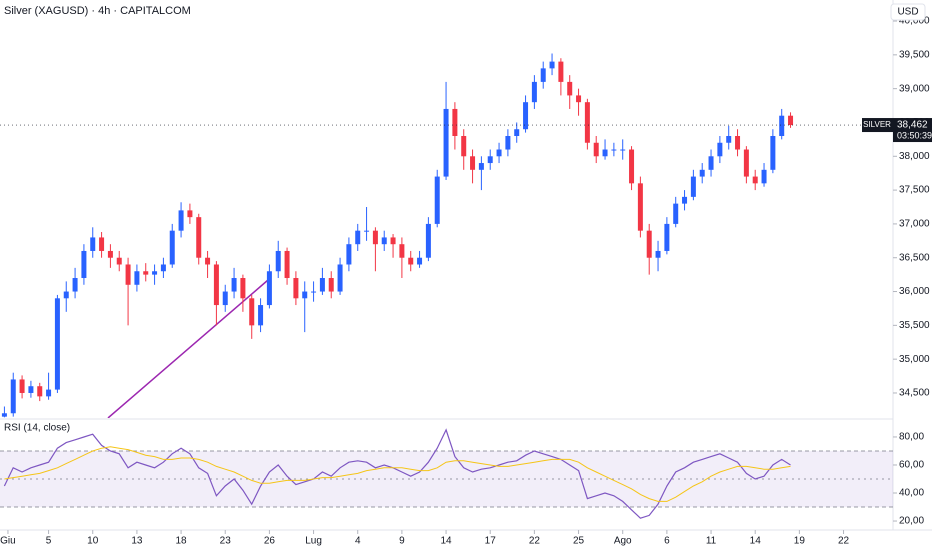  Describe the element at coordinates (914, 257) in the screenshot. I see `y-tick-label: 36,500` at that location.